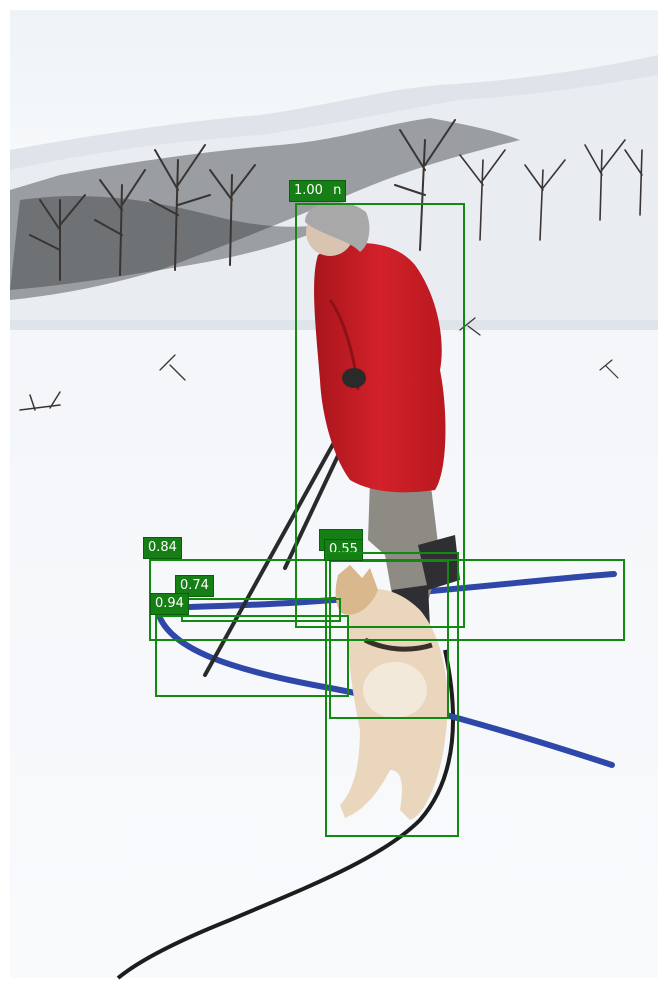  I want to click on detection-label: 0.74, so click(194, 586).